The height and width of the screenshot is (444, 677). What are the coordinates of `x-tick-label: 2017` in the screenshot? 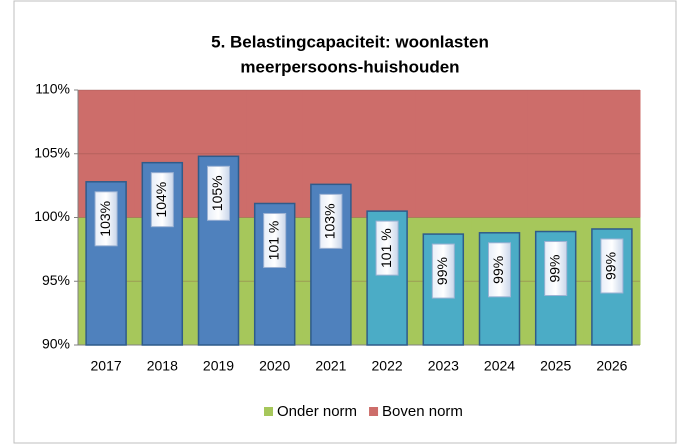 It's located at (106, 366).